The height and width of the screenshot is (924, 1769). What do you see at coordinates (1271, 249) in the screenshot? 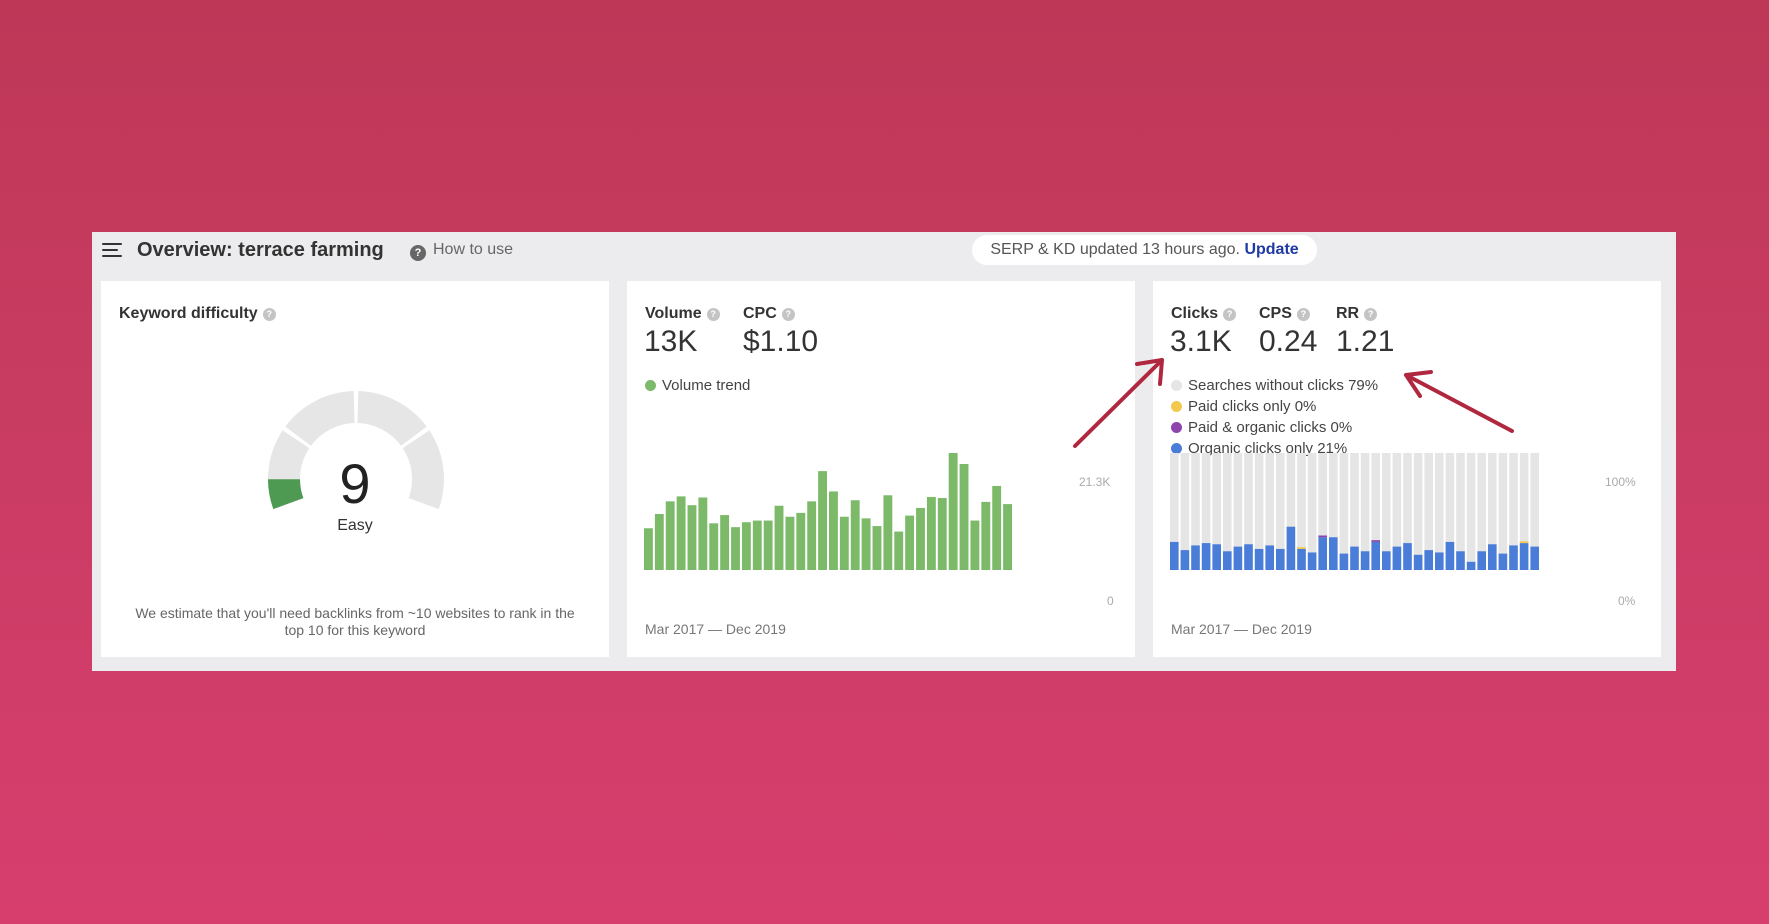
I see `update-link: Update` at bounding box center [1271, 249].